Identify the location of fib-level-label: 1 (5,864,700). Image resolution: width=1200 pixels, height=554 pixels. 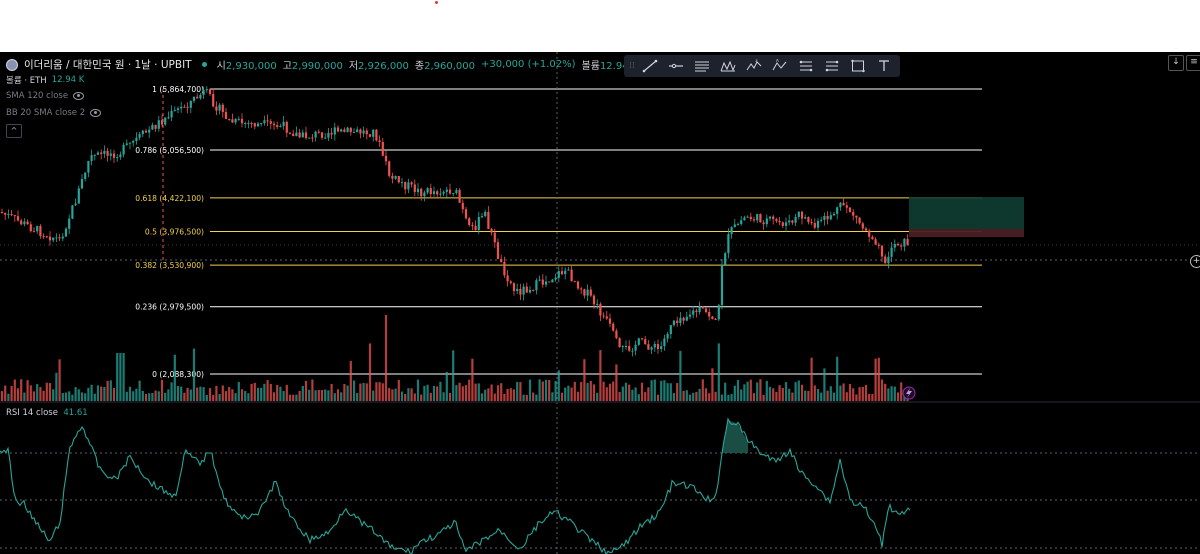
(178, 89).